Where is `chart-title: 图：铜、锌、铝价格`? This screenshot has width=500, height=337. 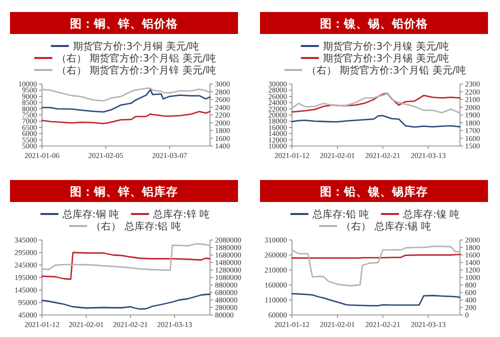
chart-title: 图：铜、锌、铝价格 is located at coordinates (124, 23).